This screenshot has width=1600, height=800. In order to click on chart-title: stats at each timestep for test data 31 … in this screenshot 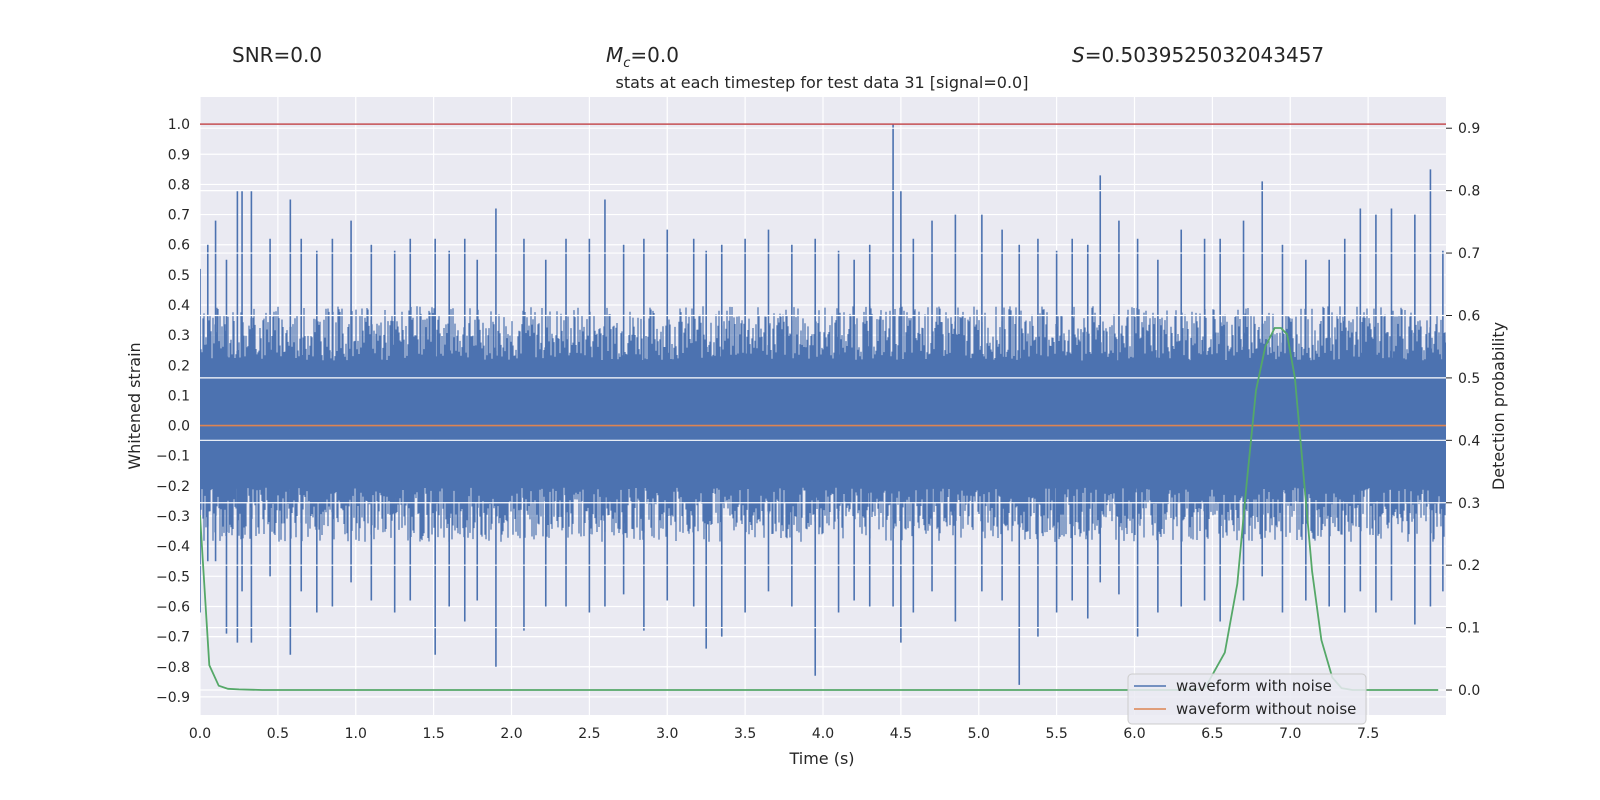, I will do `click(822, 82)`.